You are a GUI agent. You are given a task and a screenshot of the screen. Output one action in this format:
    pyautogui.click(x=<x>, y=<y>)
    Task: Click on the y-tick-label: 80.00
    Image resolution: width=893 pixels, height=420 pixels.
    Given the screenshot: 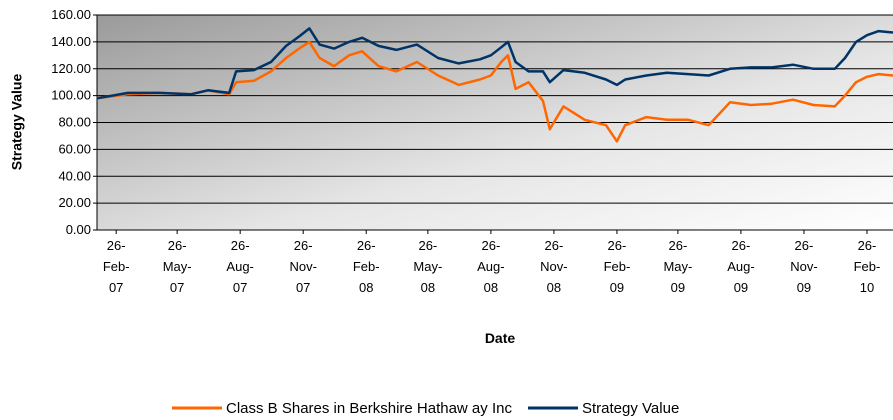 What is the action you would take?
    pyautogui.click(x=74, y=122)
    